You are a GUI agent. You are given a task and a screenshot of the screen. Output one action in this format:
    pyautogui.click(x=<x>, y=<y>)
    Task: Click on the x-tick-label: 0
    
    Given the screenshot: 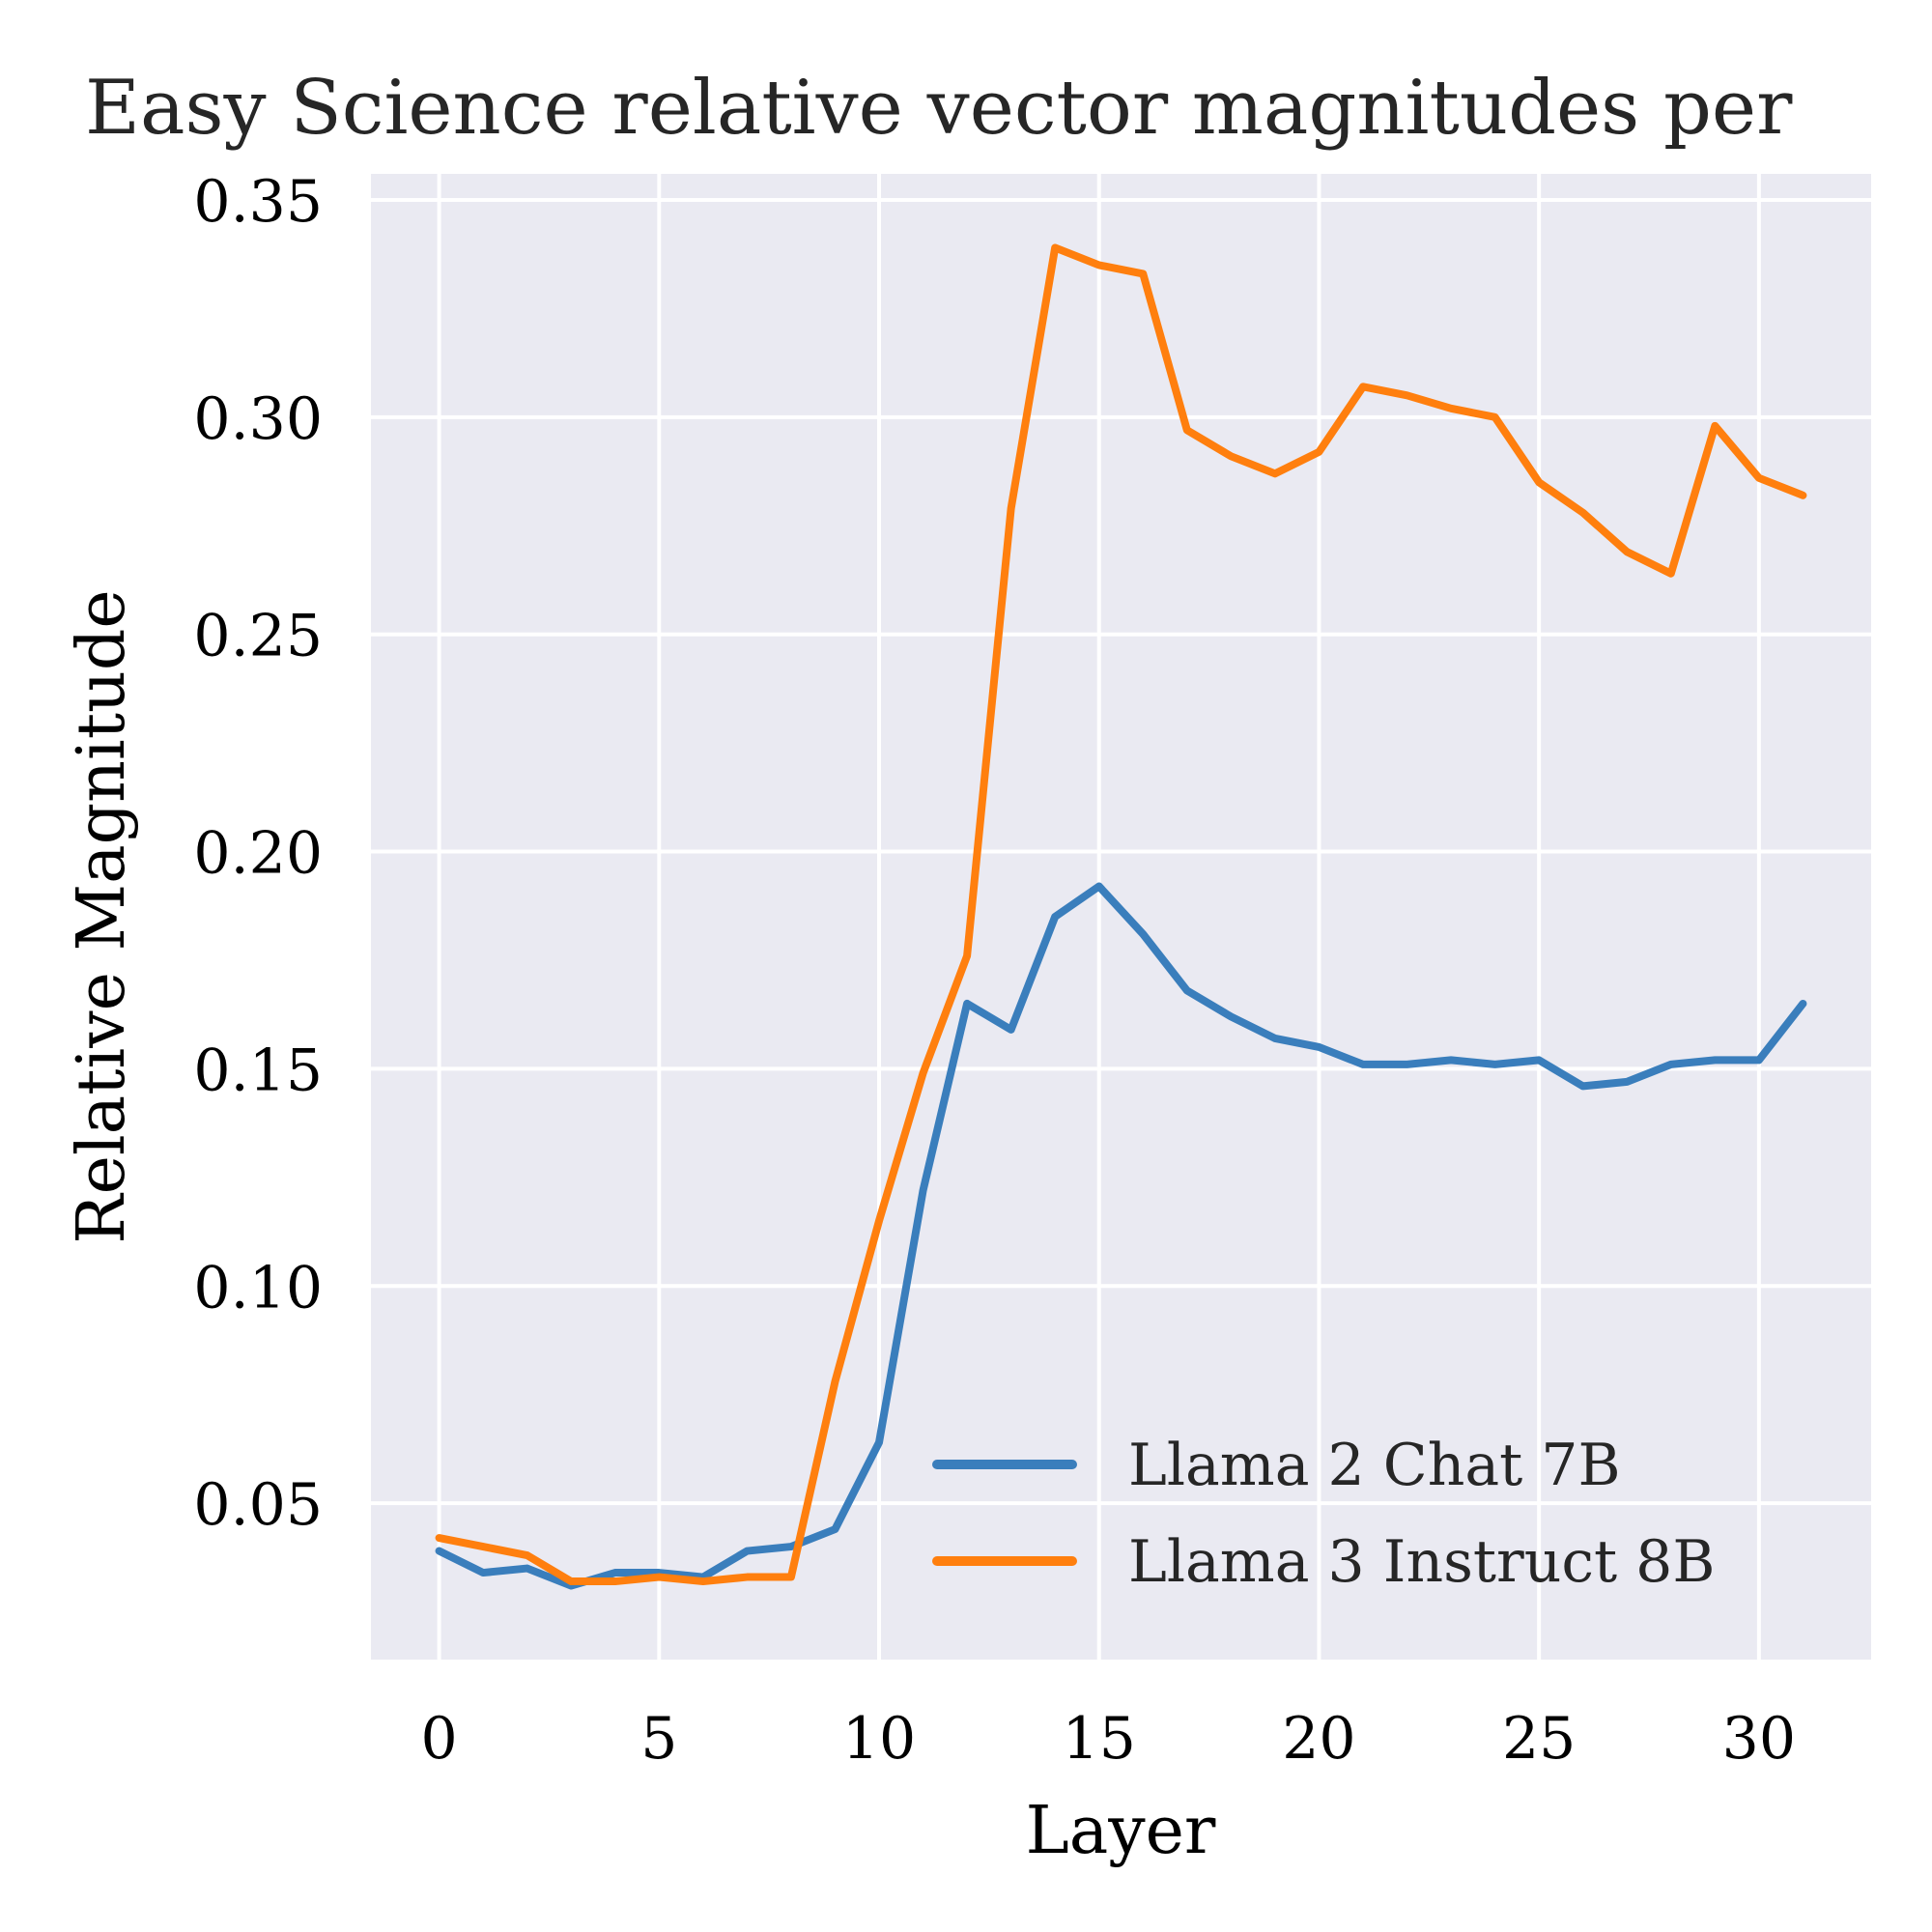 What is the action you would take?
    pyautogui.click(x=438, y=1739)
    